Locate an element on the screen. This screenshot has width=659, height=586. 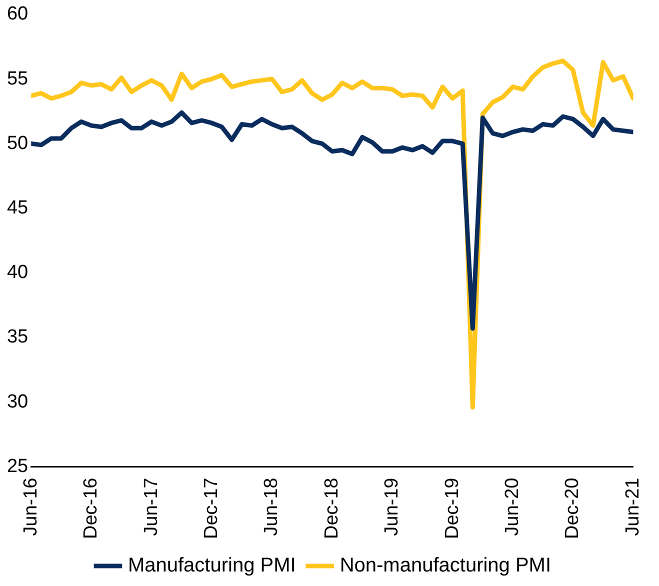
x-tick-label: Dec-18 is located at coordinates (331, 508).